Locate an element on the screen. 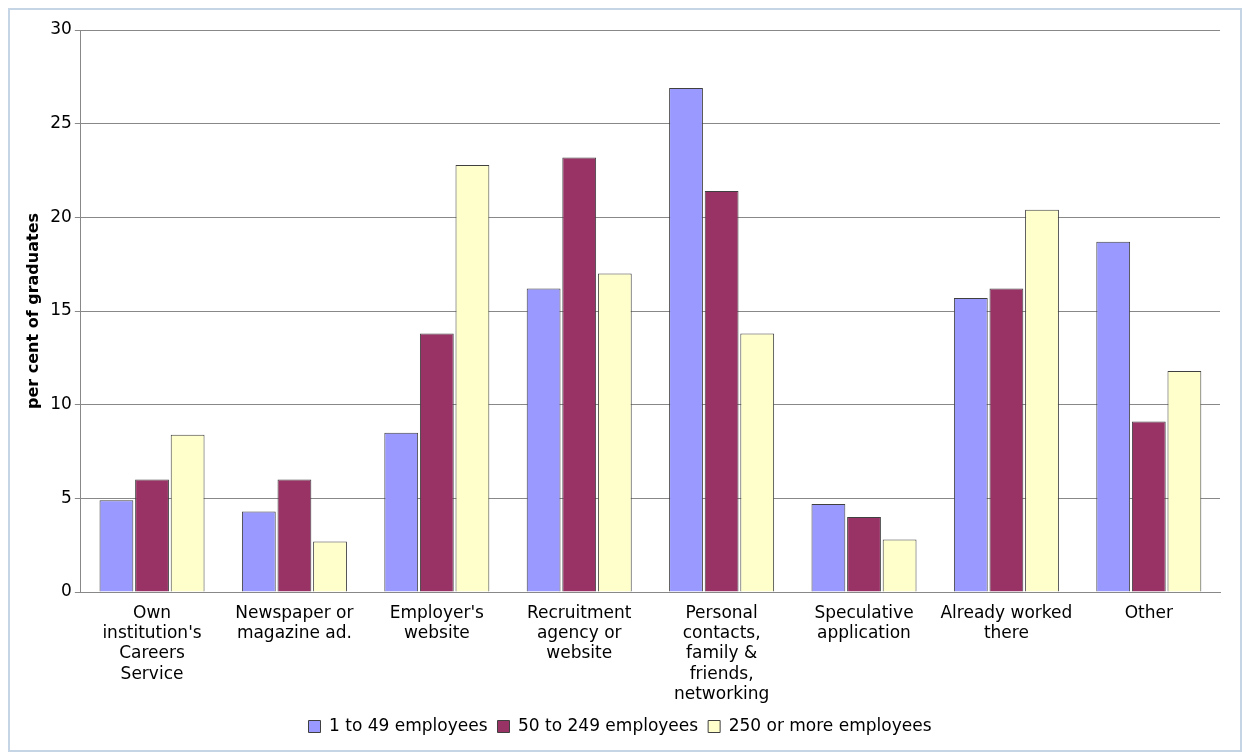  legend-label: 50 to 249 employees is located at coordinates (608, 724).